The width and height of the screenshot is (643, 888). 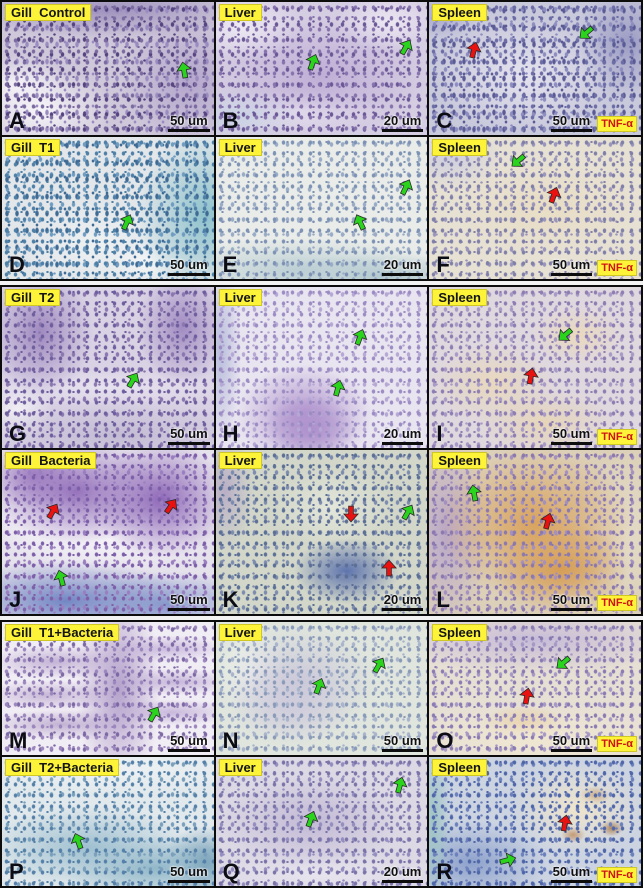 I want to click on panel-letter: C, so click(x=444, y=120).